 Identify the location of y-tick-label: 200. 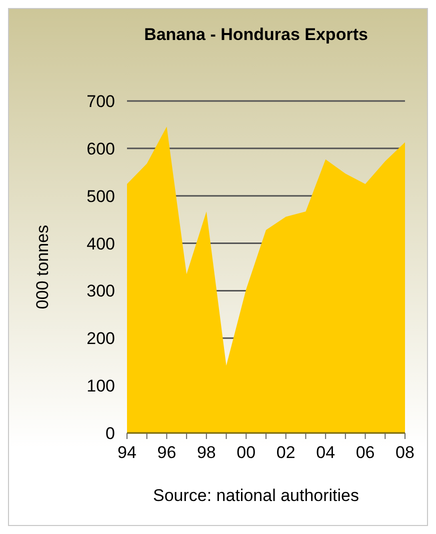
(100, 338).